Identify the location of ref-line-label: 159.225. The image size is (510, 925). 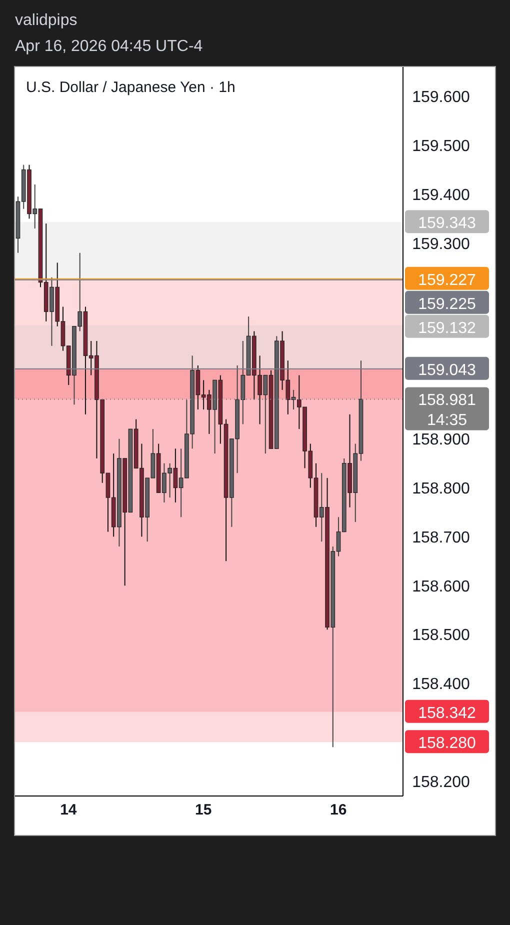
(447, 304).